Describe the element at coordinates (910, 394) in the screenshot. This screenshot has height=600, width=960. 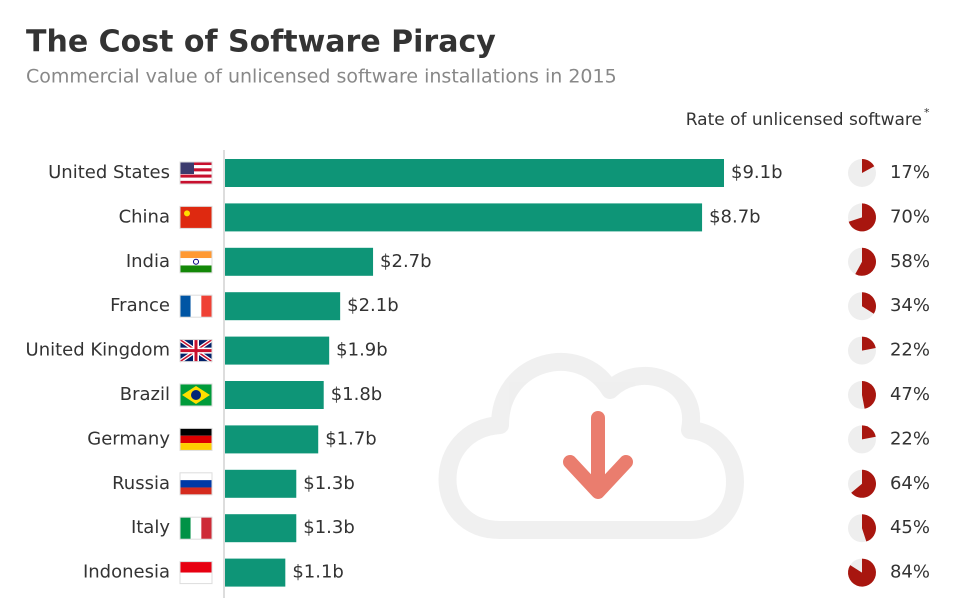
I see `rate-label: 47%` at that location.